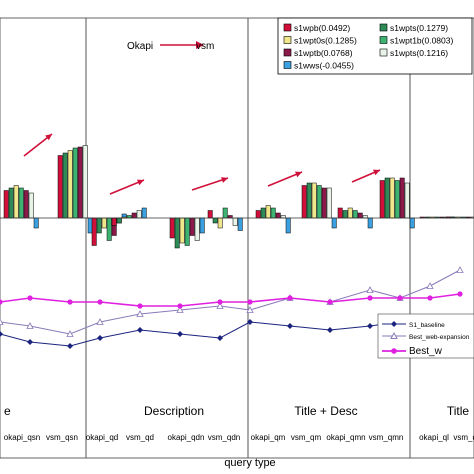  I want to click on tick-label-0: okapi_qsn, so click(22, 437).